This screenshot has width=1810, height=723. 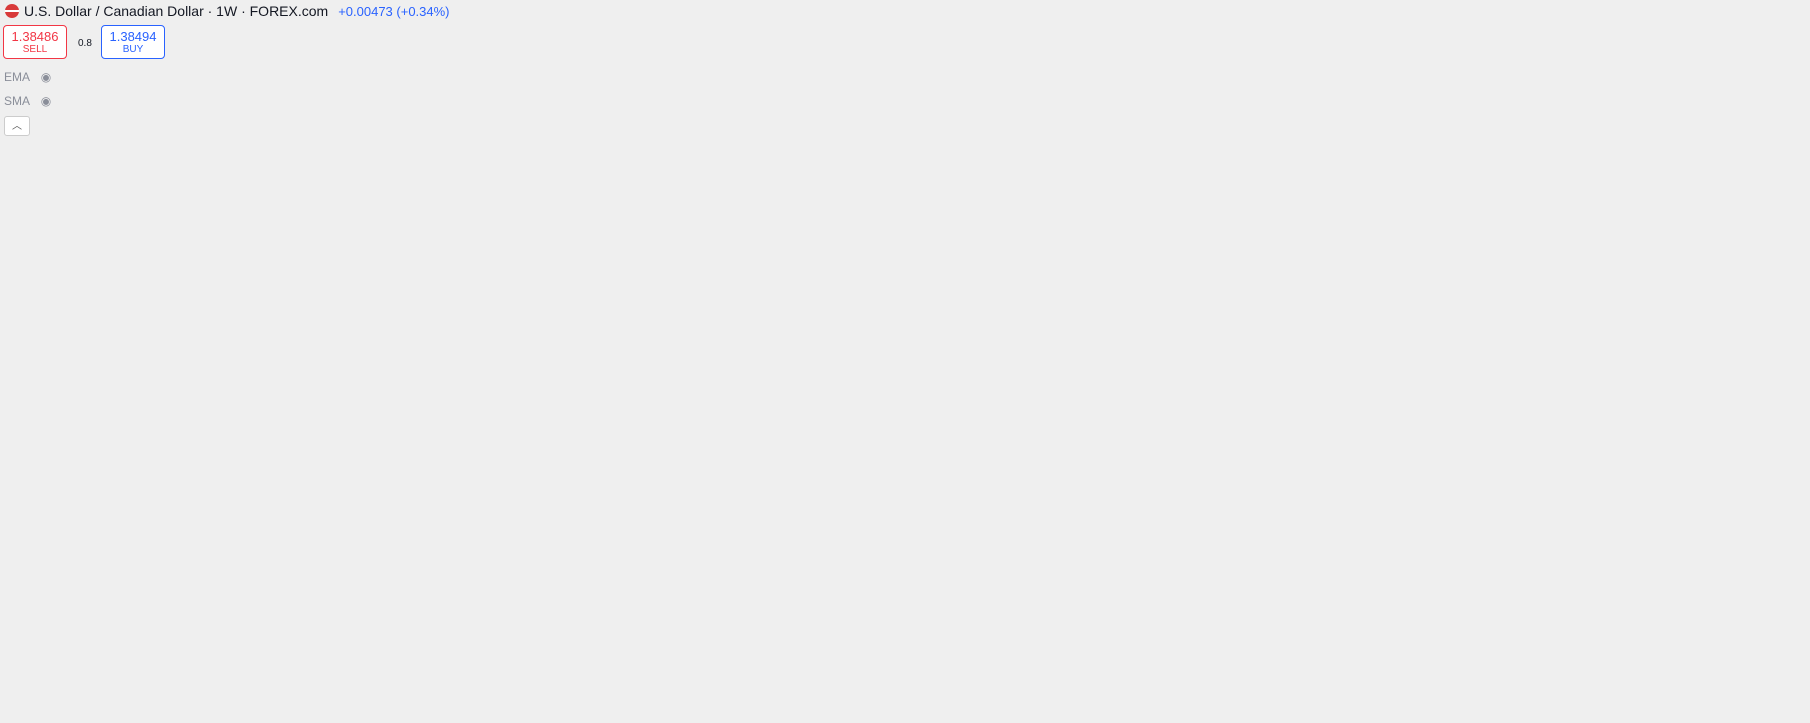 What do you see at coordinates (167, 710) in the screenshot?
I see `x-tick-label: Sep` at bounding box center [167, 710].